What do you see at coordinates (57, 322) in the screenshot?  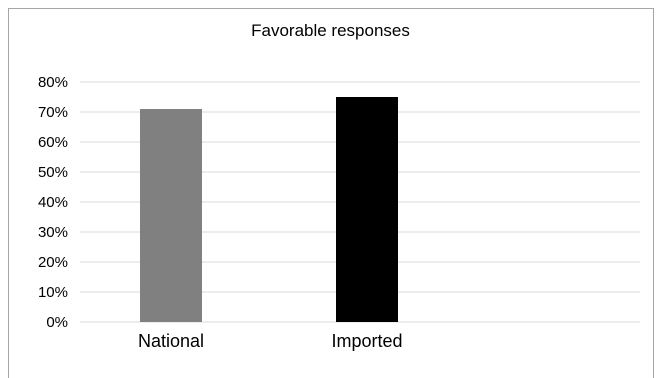 I see `y-tick-label: 0%` at bounding box center [57, 322].